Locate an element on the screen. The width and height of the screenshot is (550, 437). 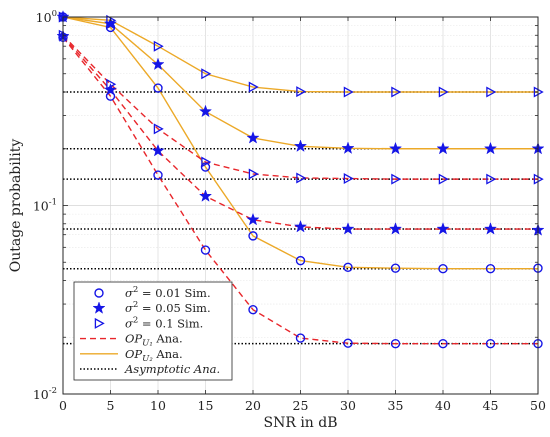
legend-label: OPU₁ Ana. is located at coordinates (154, 340).